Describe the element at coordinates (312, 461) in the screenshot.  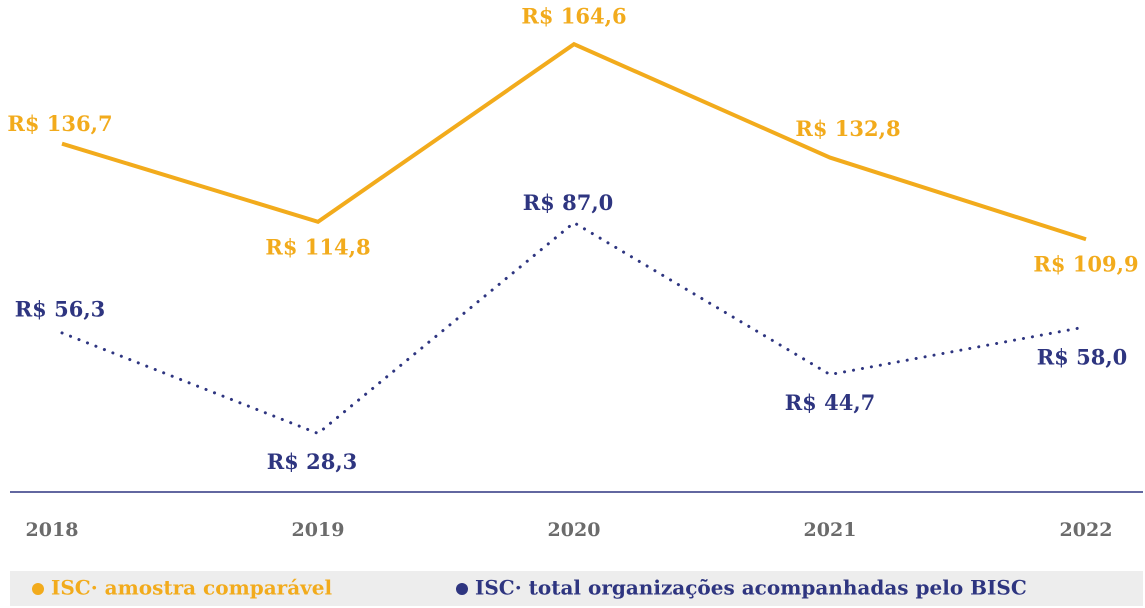
I see `data-label: R$ 28,3` at that location.